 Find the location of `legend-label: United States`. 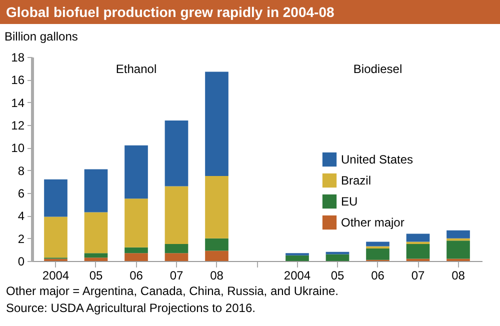

legend-label: United States is located at coordinates (377, 159).